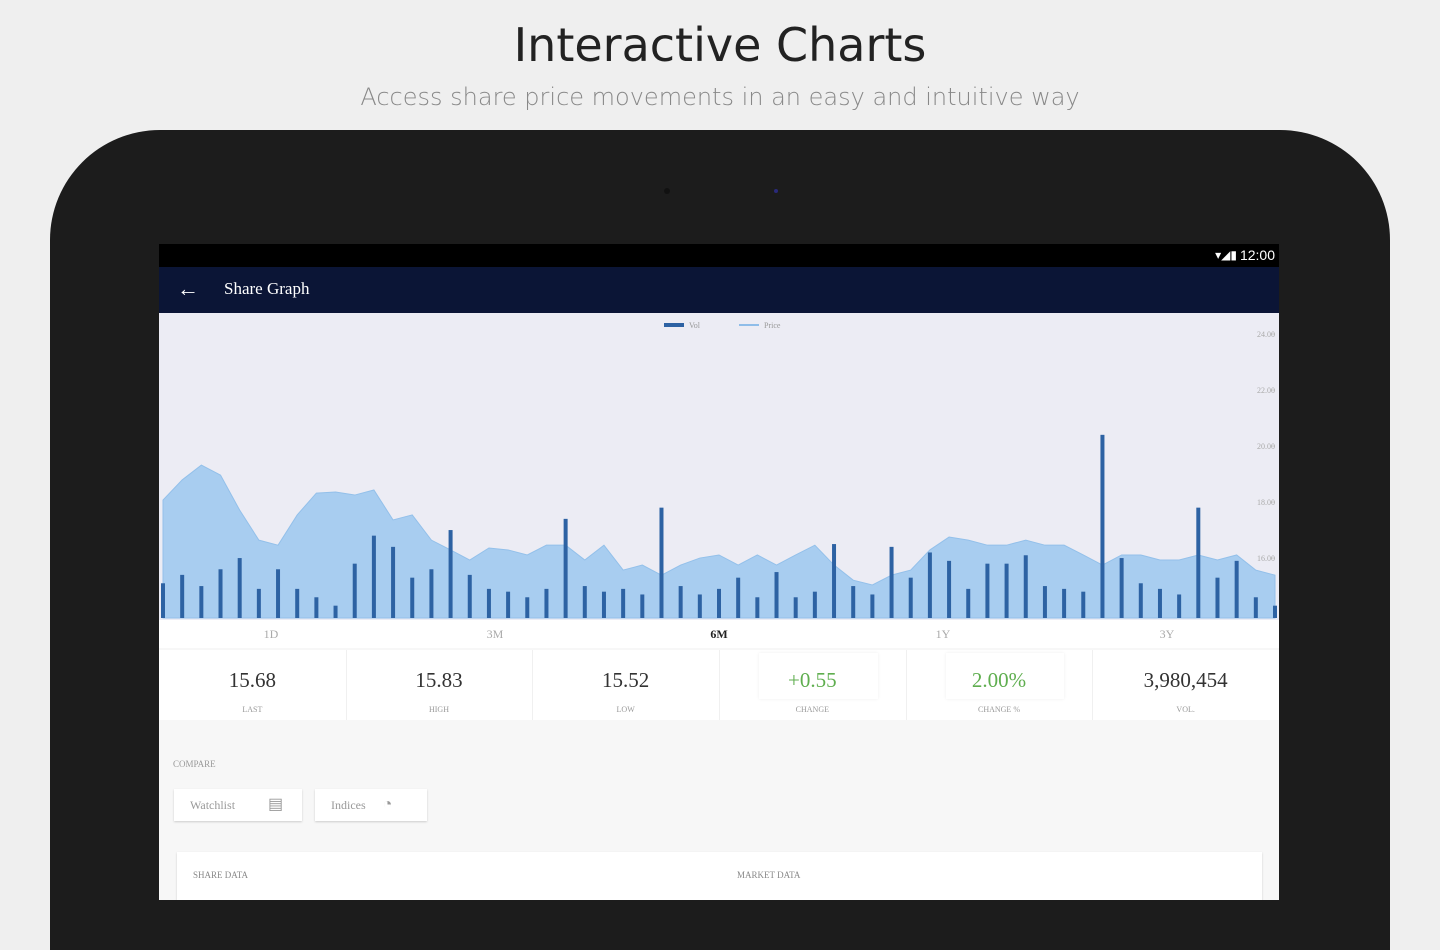  Describe the element at coordinates (495, 634) in the screenshot. I see `range-tab: 3M` at that location.